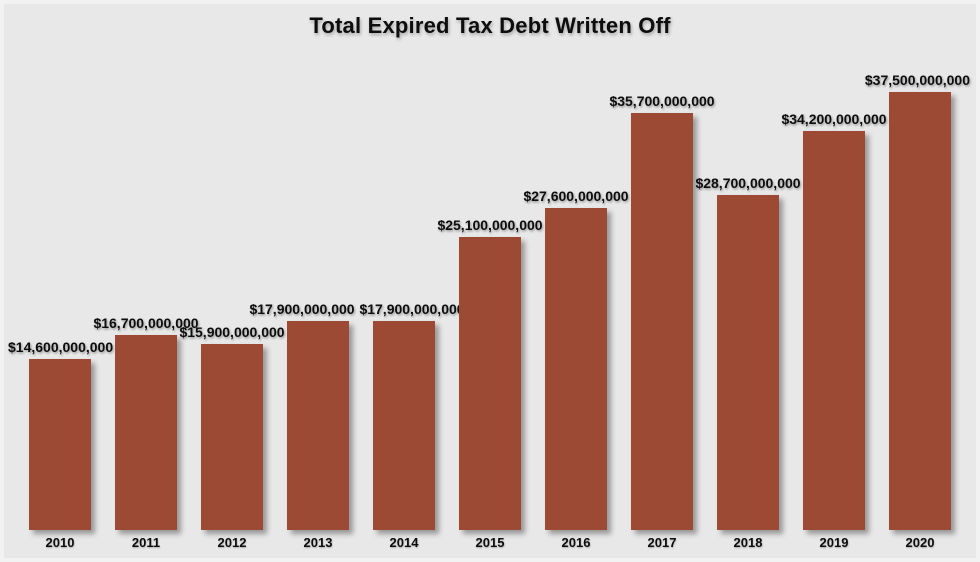  I want to click on value-label-2018: $28,700,000,000, so click(748, 183).